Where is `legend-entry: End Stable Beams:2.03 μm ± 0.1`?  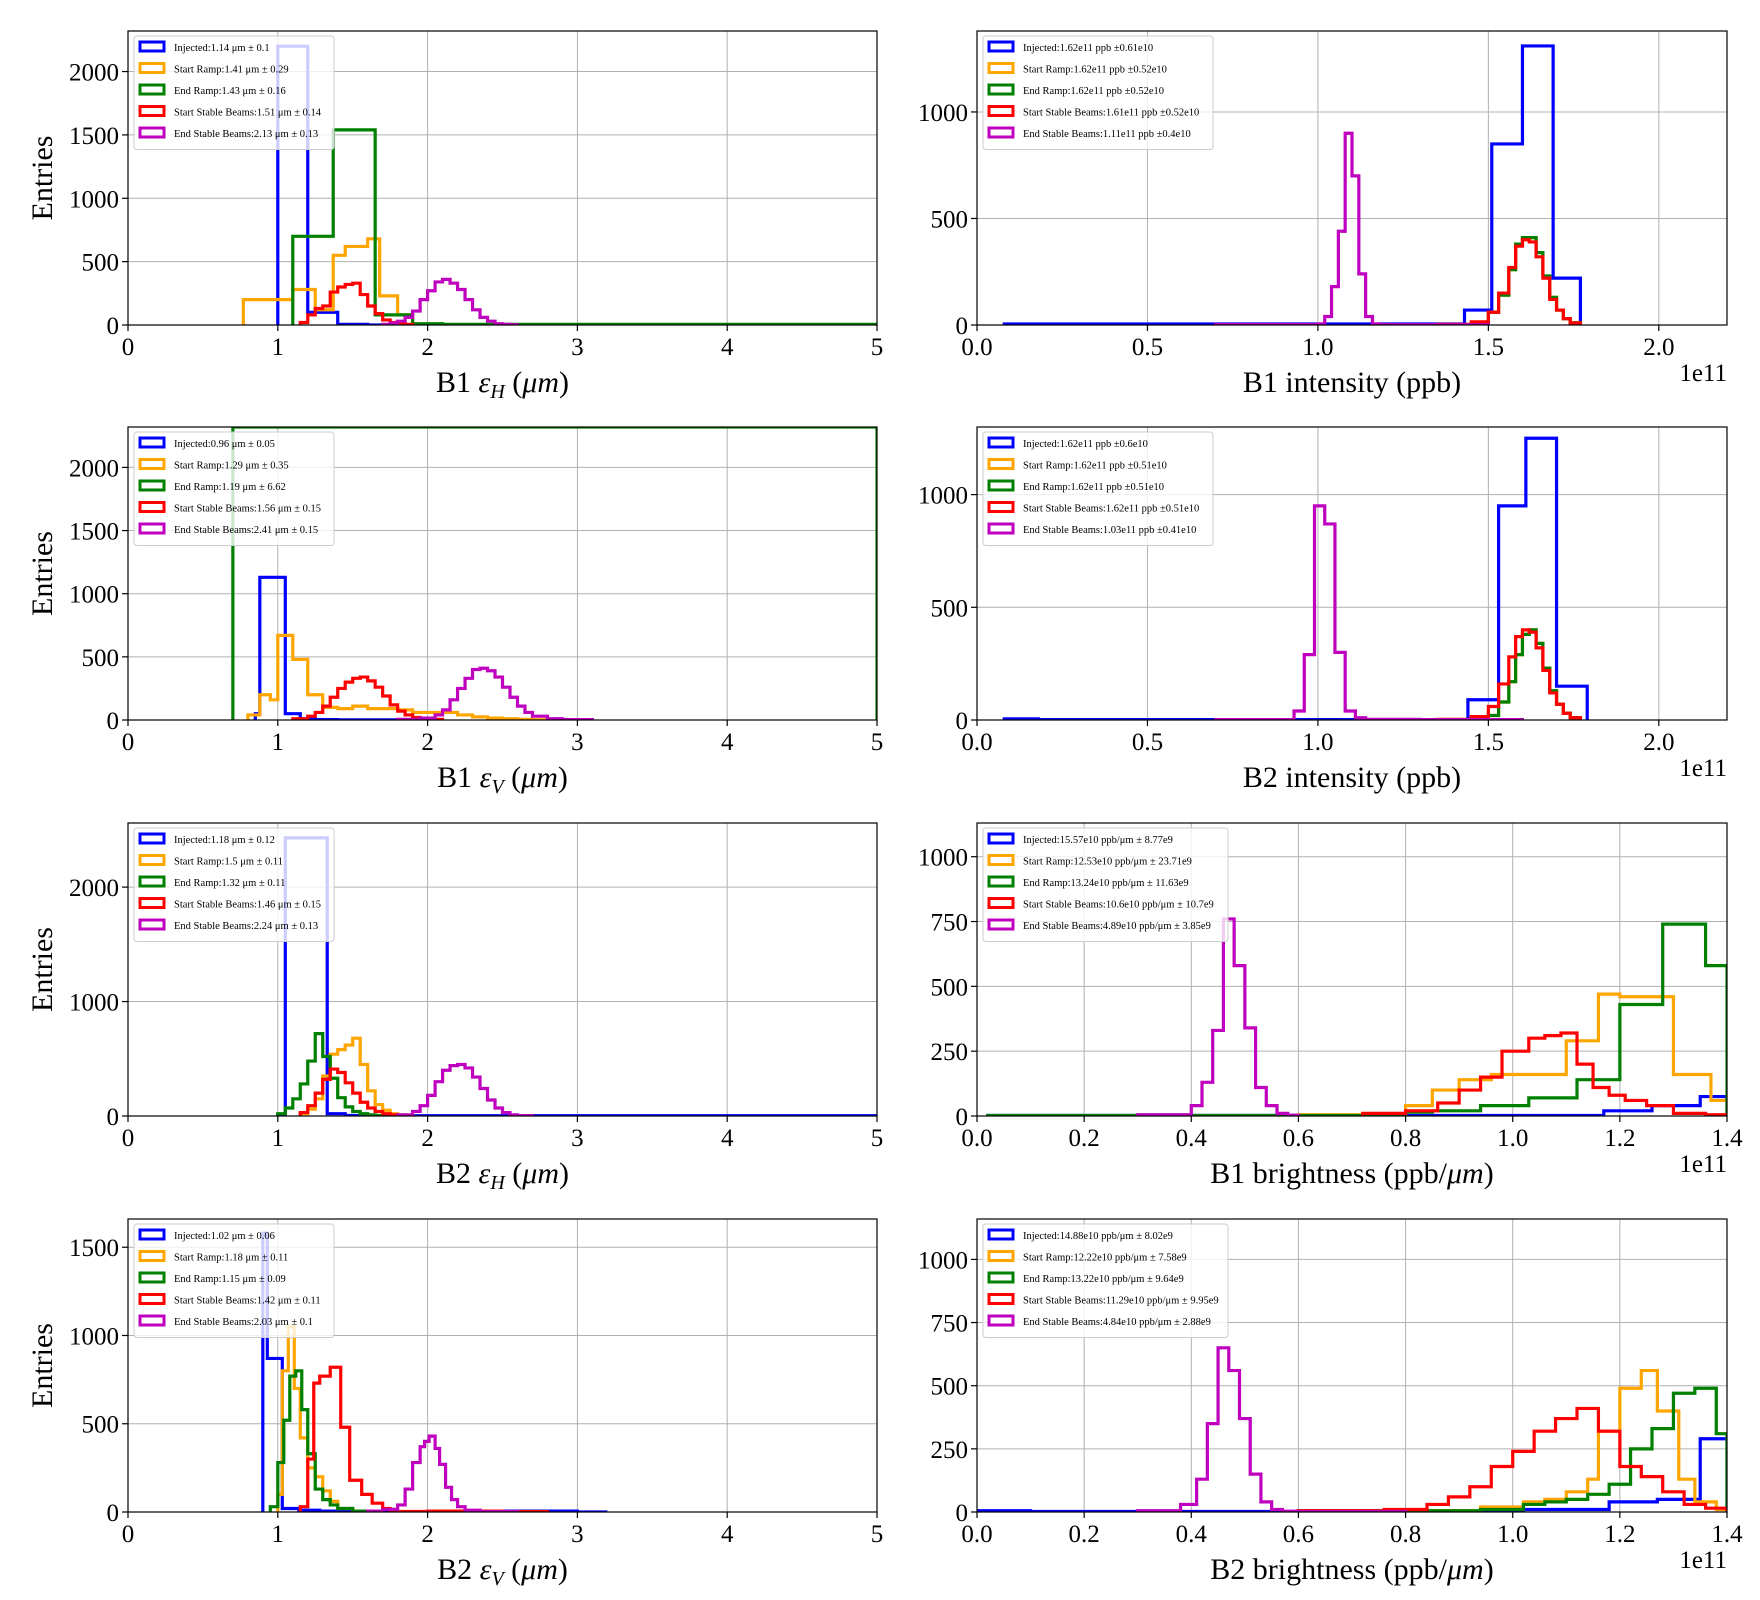
legend-entry: End Stable Beams:2.03 μm ± 0.1 is located at coordinates (243, 1322).